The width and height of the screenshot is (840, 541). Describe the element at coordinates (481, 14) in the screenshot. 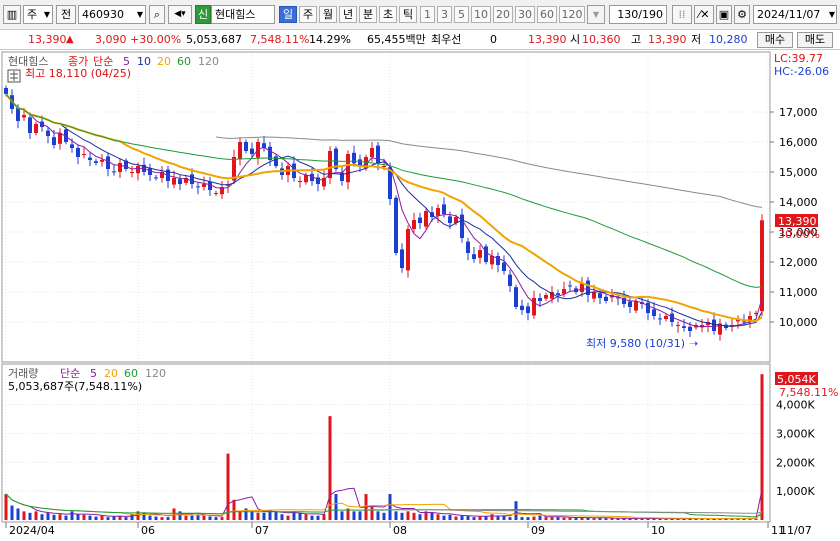

I see `minute-option: 10` at that location.